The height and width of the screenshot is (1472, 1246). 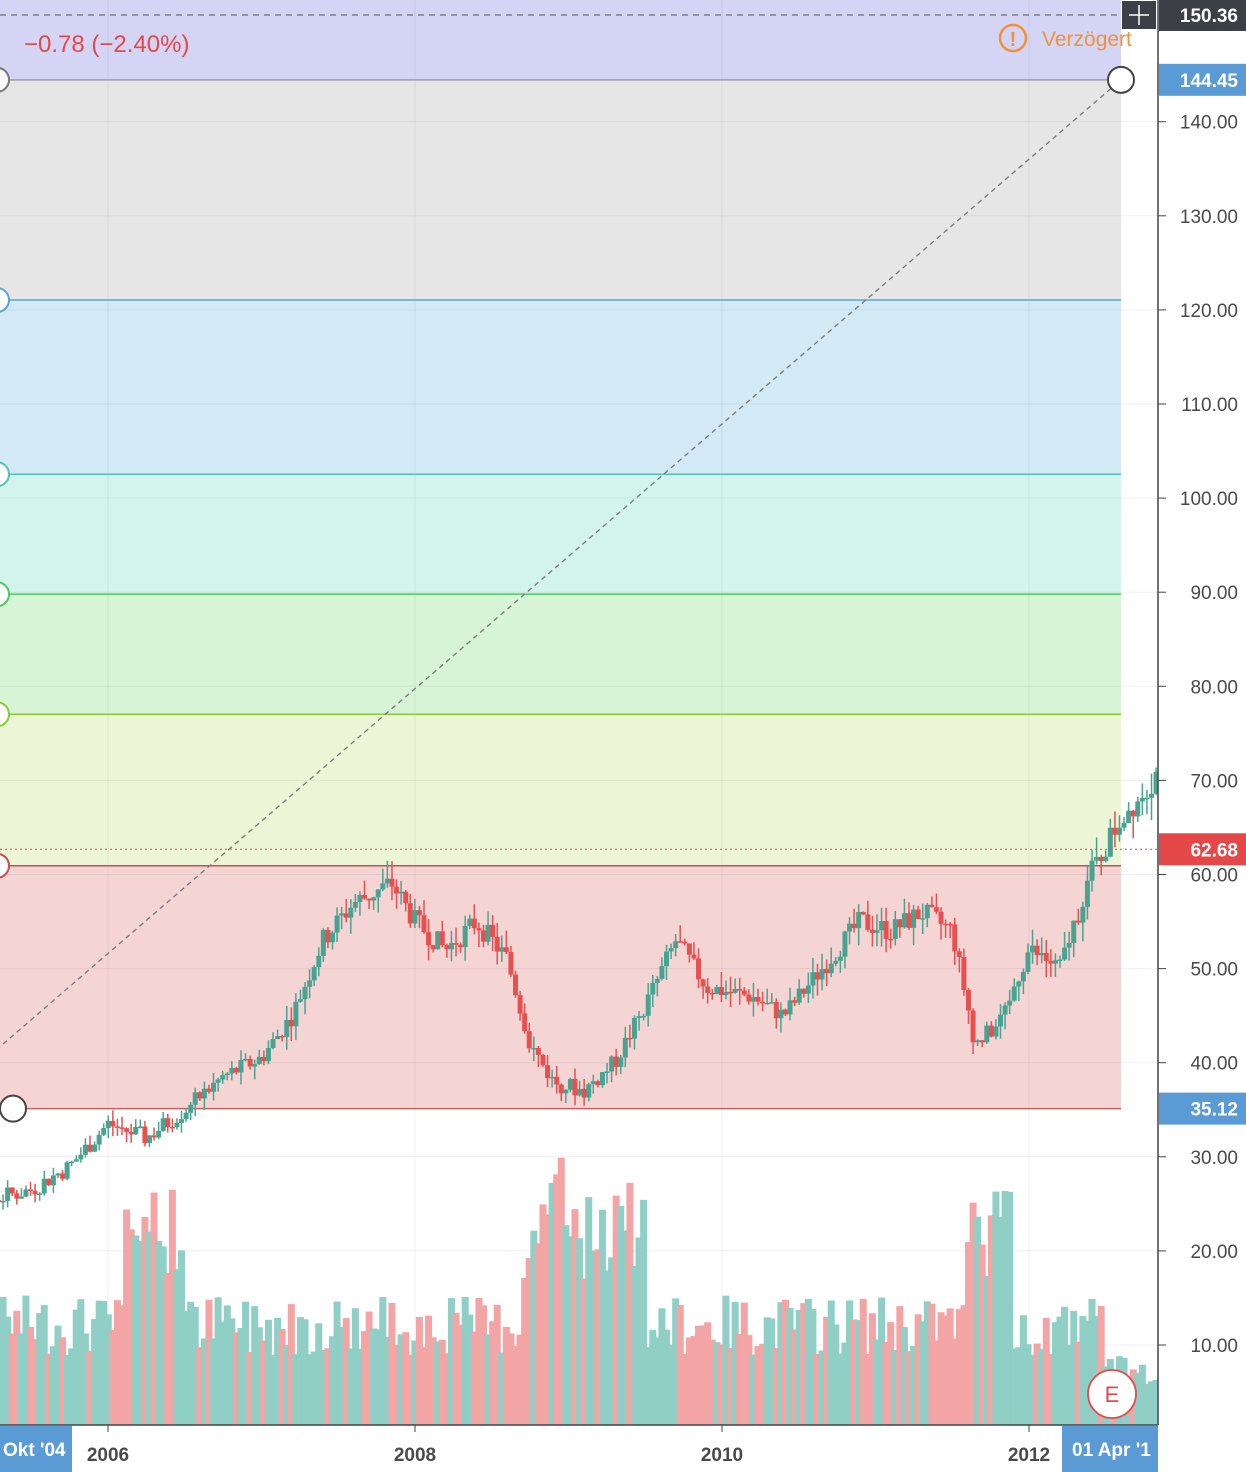 I want to click on time-tick-label: 2012, so click(x=1029, y=1455).